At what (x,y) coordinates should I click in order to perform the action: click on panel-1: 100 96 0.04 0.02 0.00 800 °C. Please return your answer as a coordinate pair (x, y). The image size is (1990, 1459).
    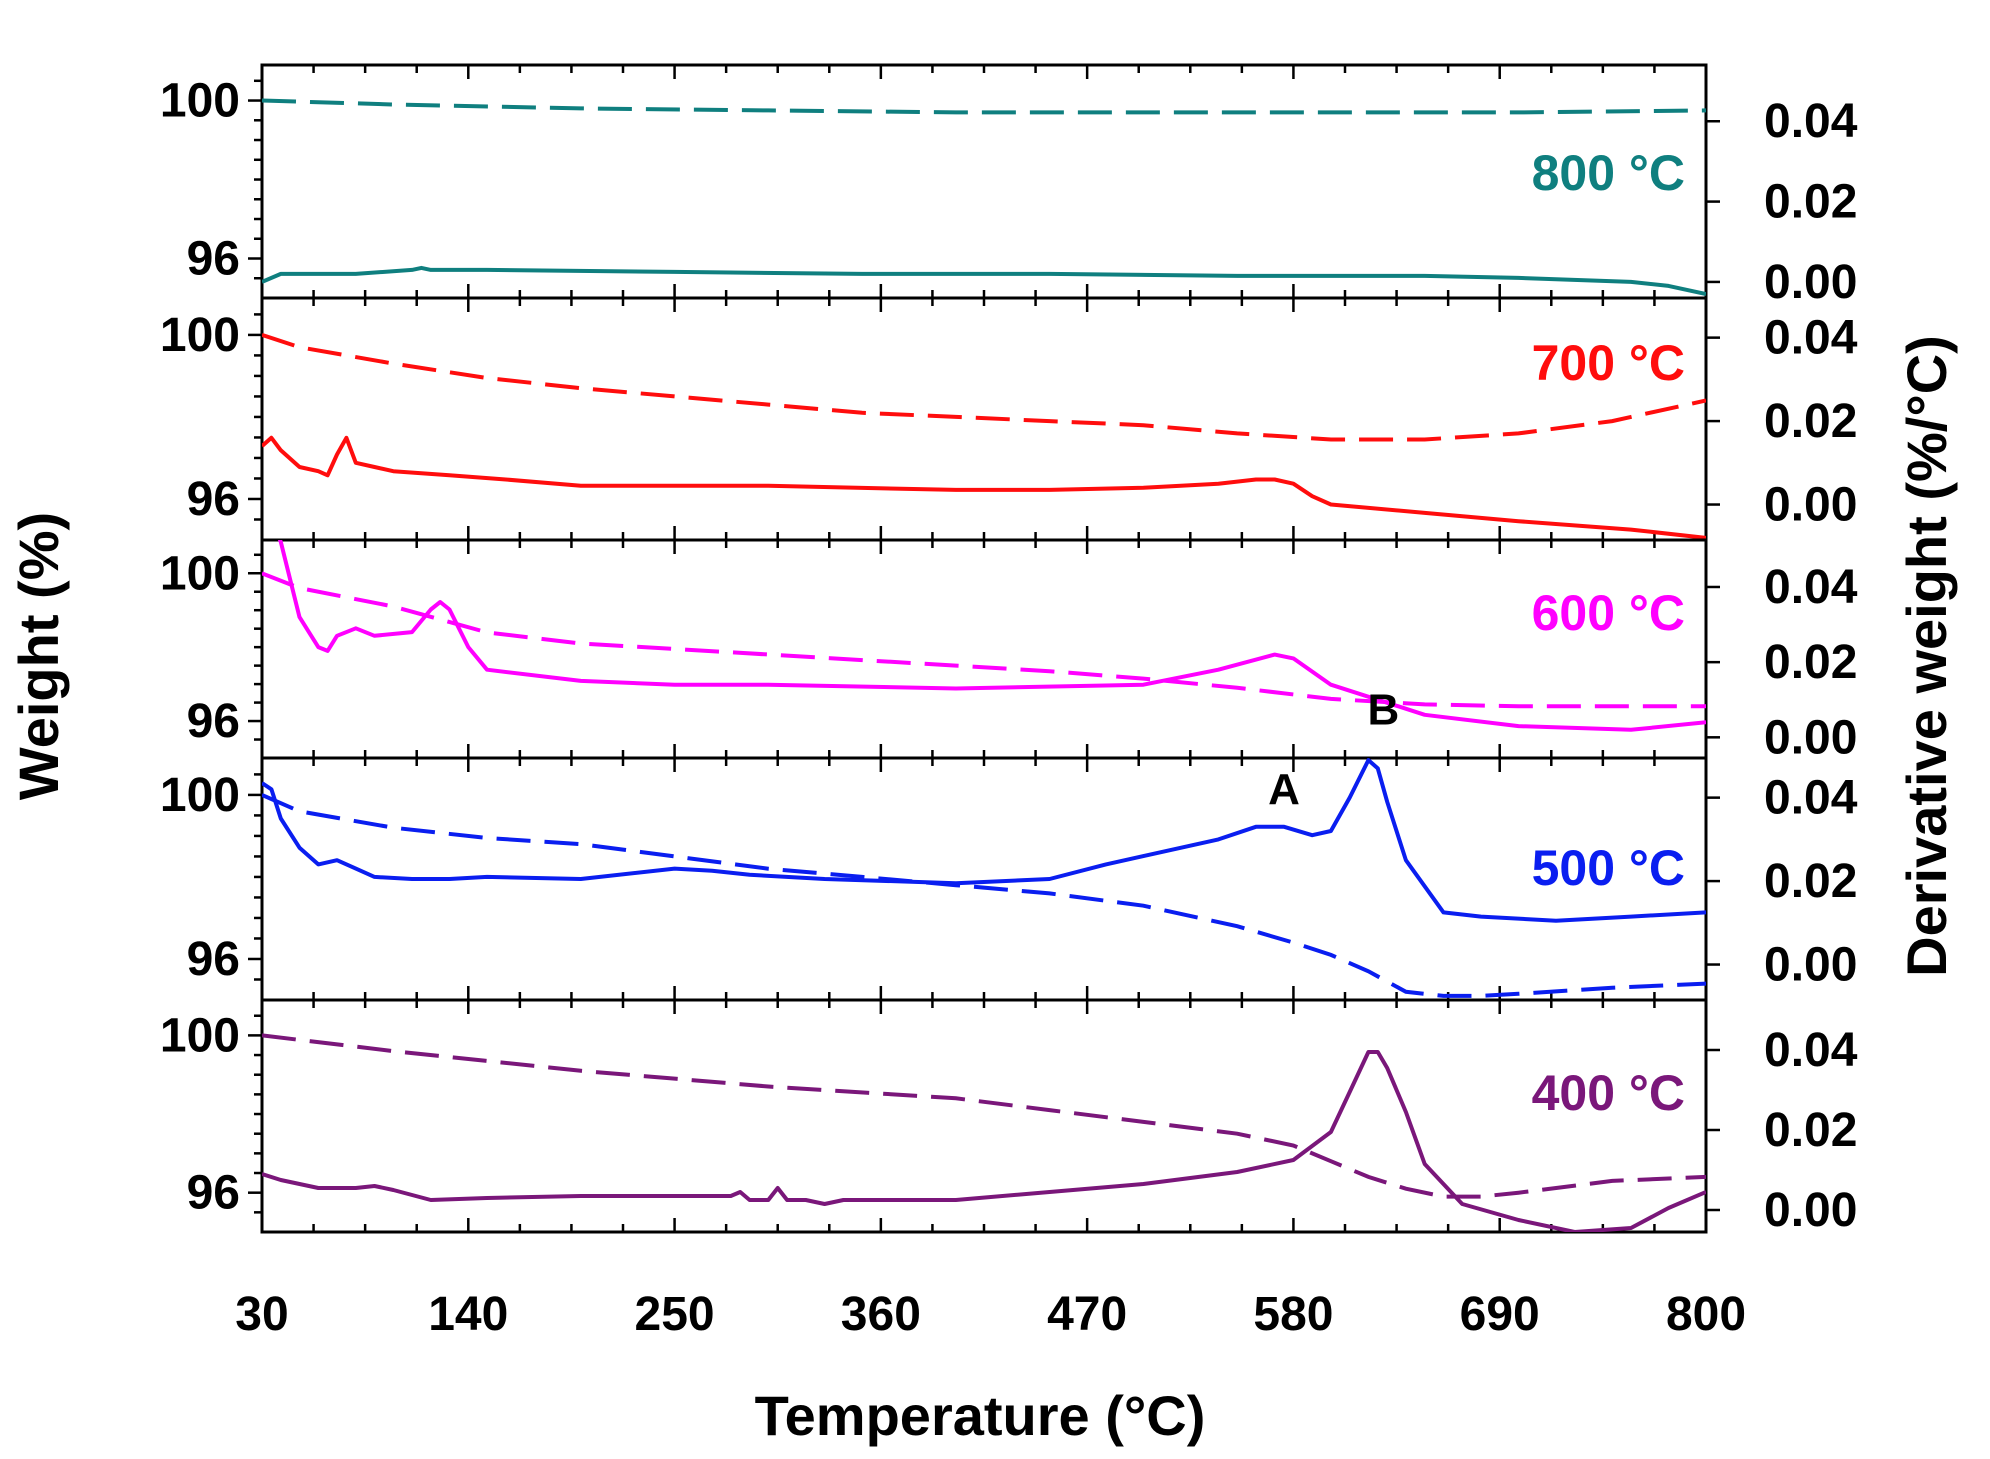
    Looking at the image, I should click on (1009, 186).